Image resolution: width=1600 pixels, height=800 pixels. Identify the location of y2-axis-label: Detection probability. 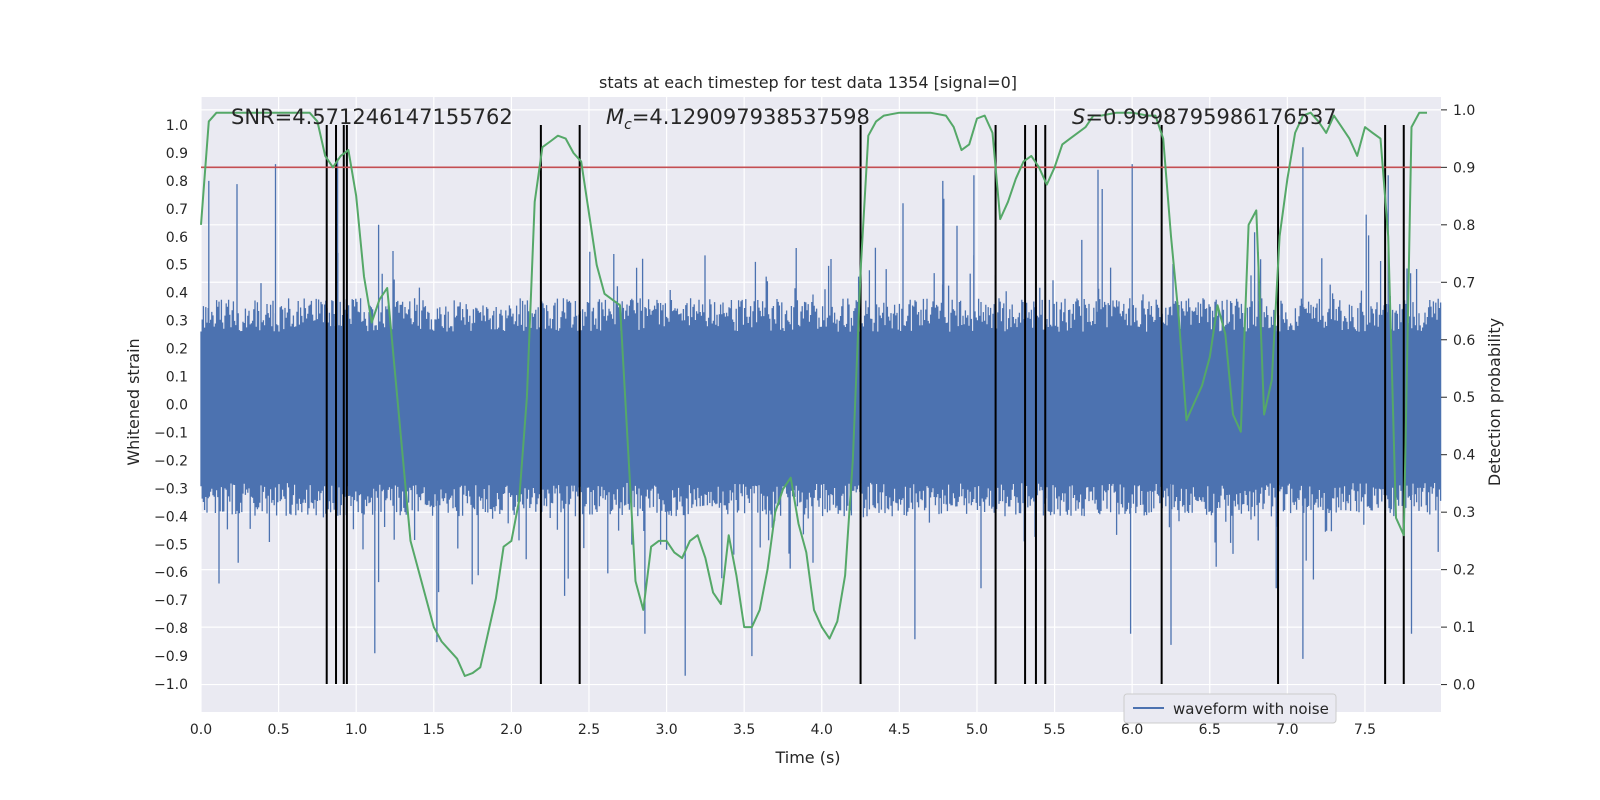
(1494, 402).